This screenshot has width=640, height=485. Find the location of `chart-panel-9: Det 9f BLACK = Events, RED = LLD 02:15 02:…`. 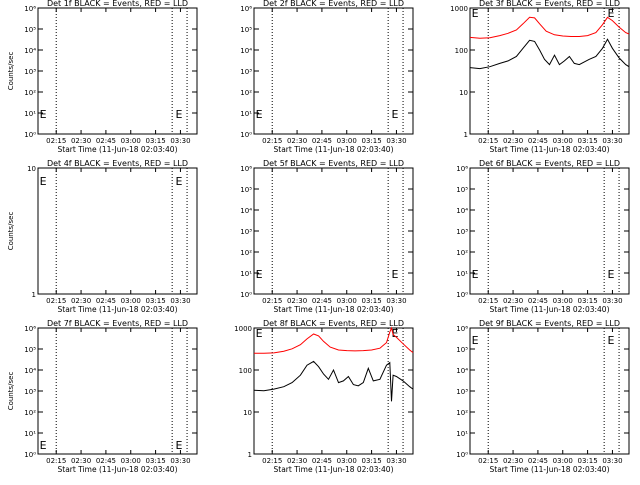

chart-panel-9: Det 9f BLACK = Events, RED = LLD 02:15 02:… is located at coordinates (543, 396).